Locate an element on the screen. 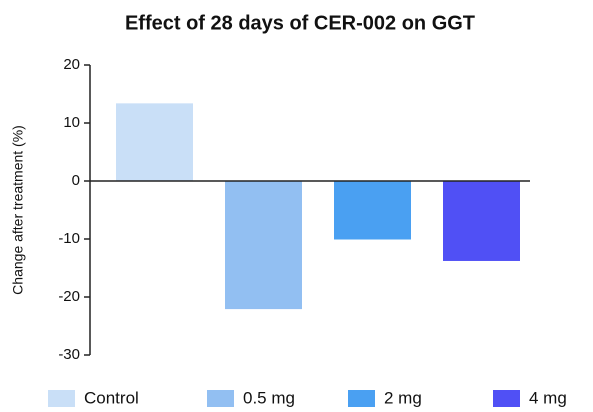 This screenshot has width=593, height=412. y-tick-label: 10 is located at coordinates (71, 122).